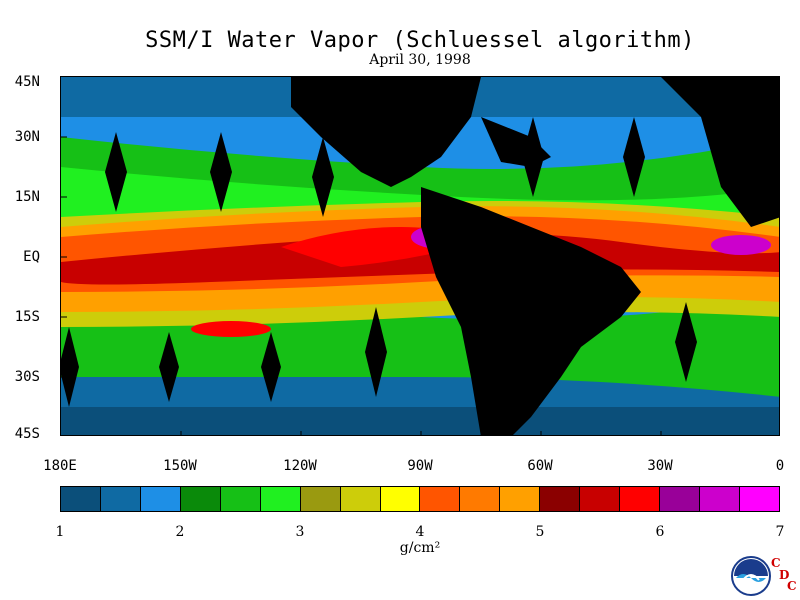  Describe the element at coordinates (27, 137) in the screenshot. I see `lat-label-30n: 30N` at that location.